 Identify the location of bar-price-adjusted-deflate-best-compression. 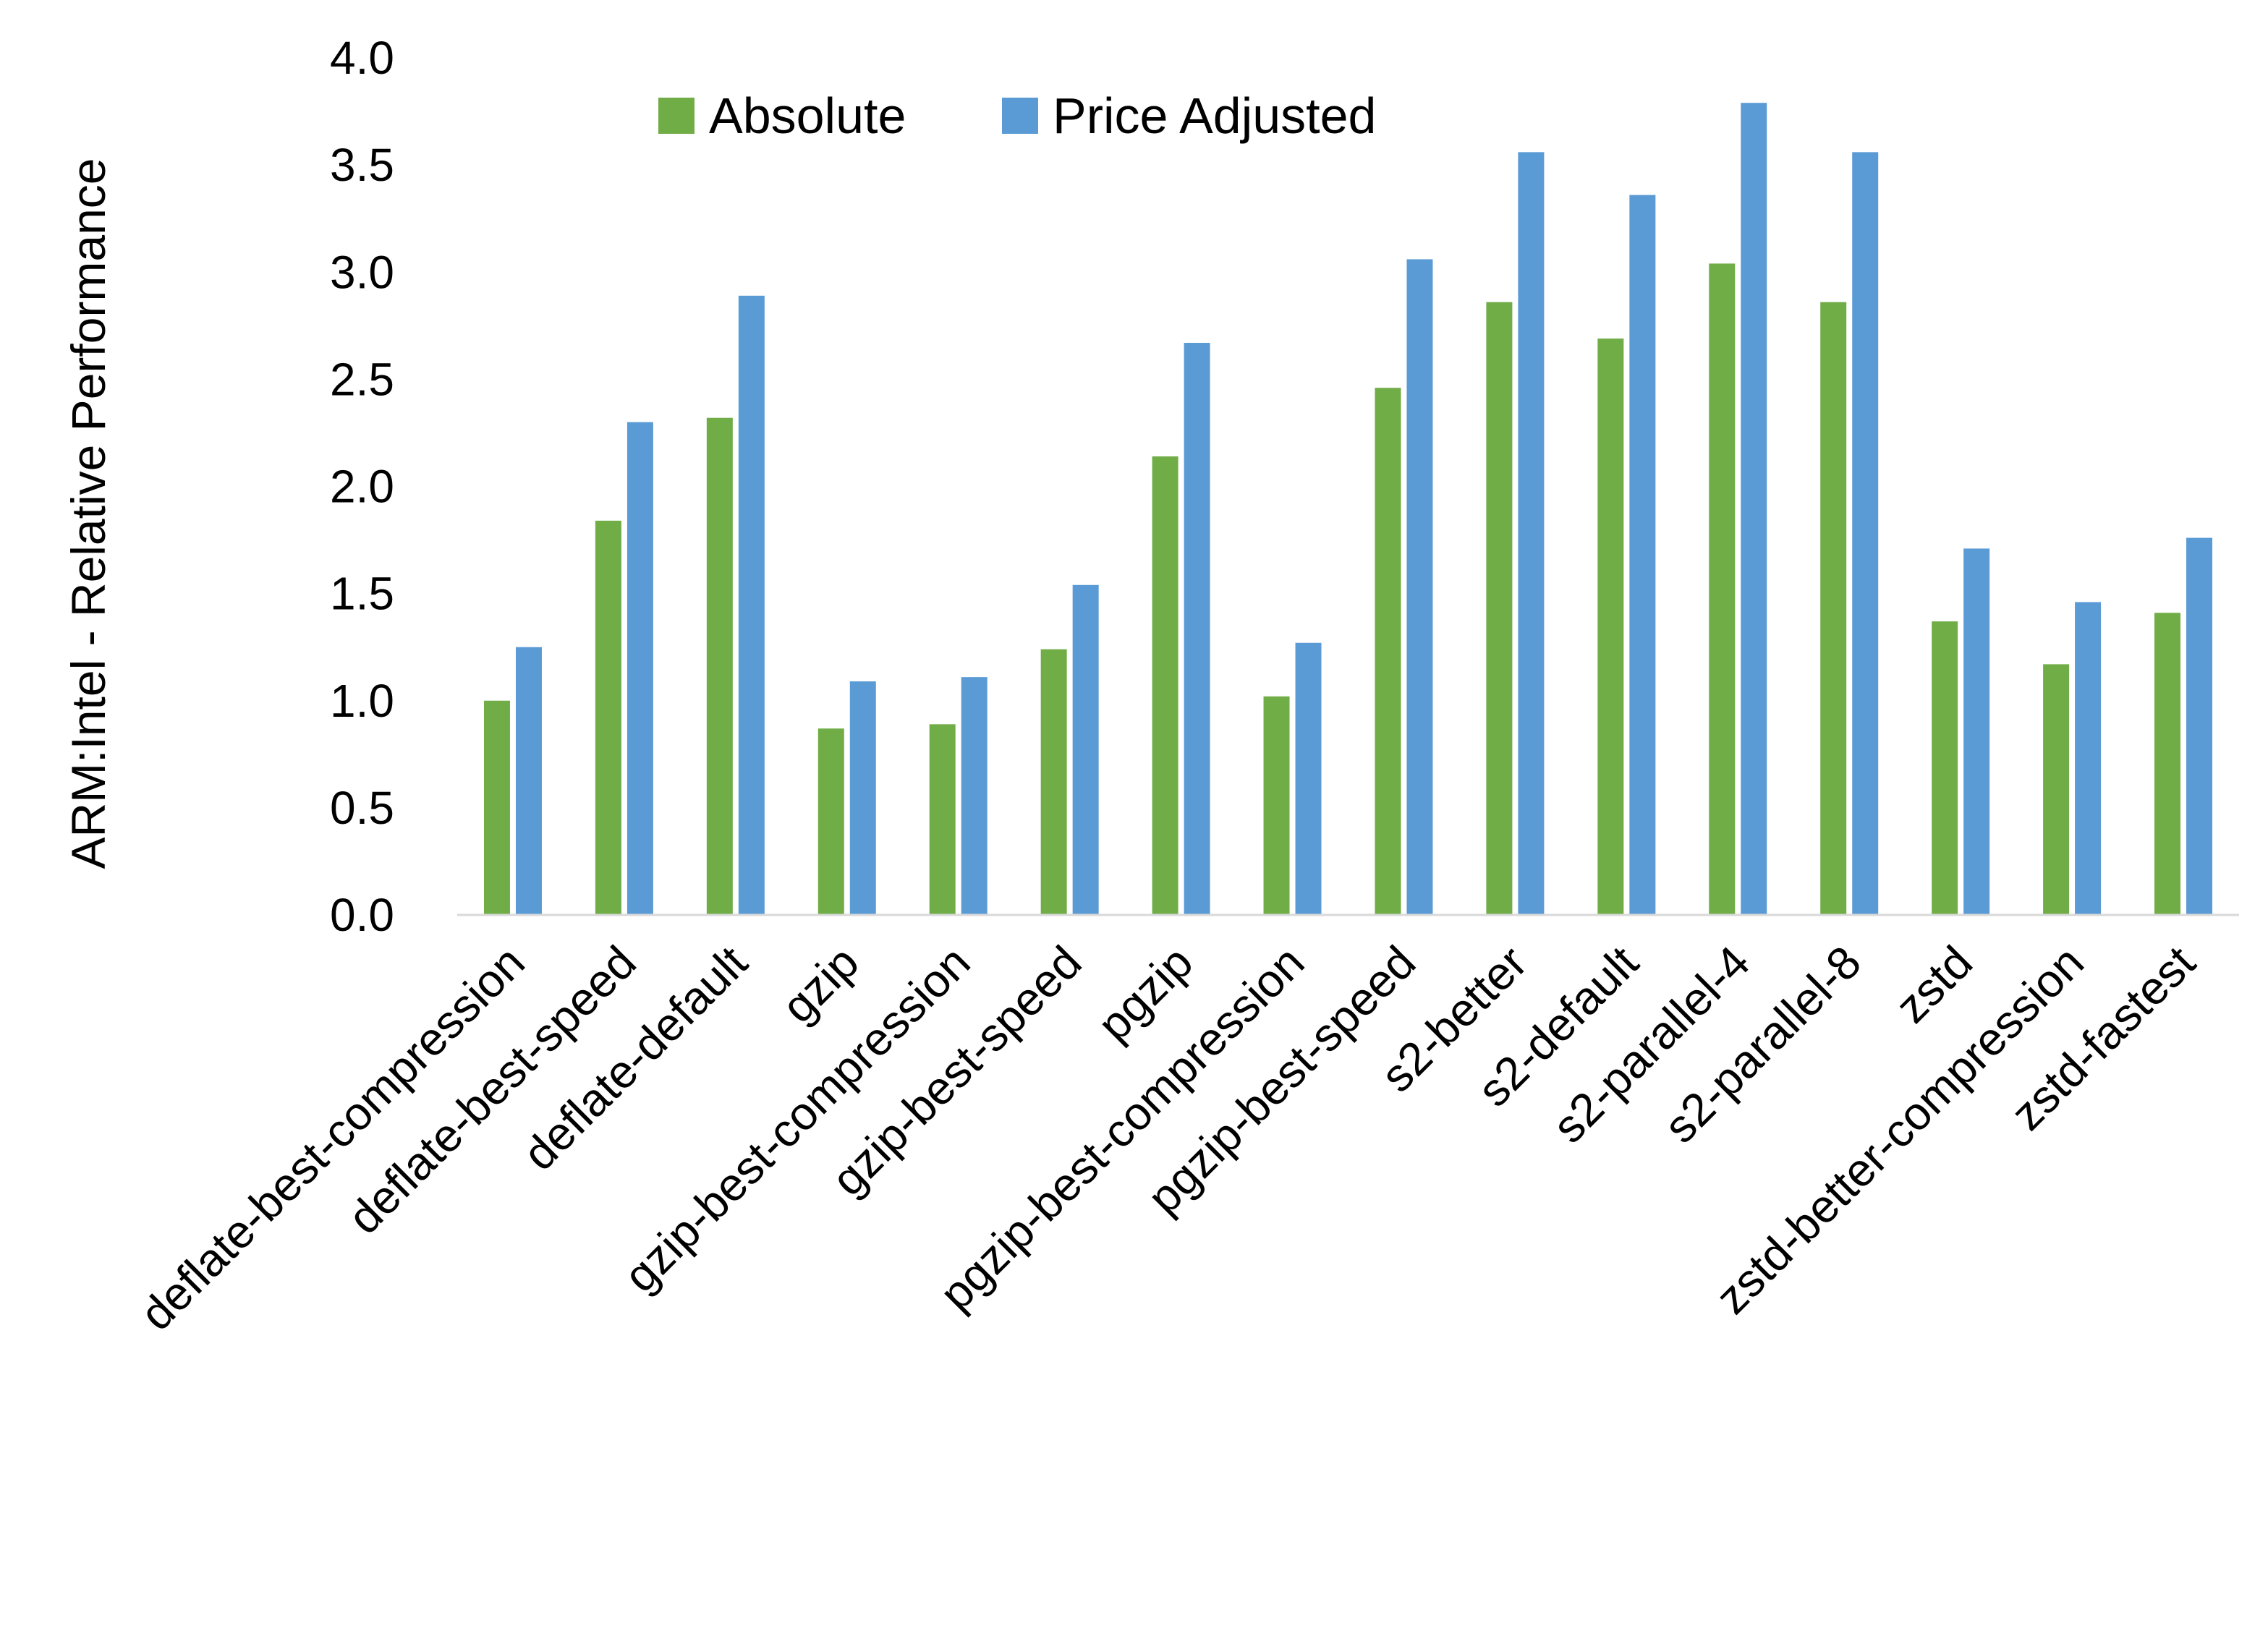
(528, 781).